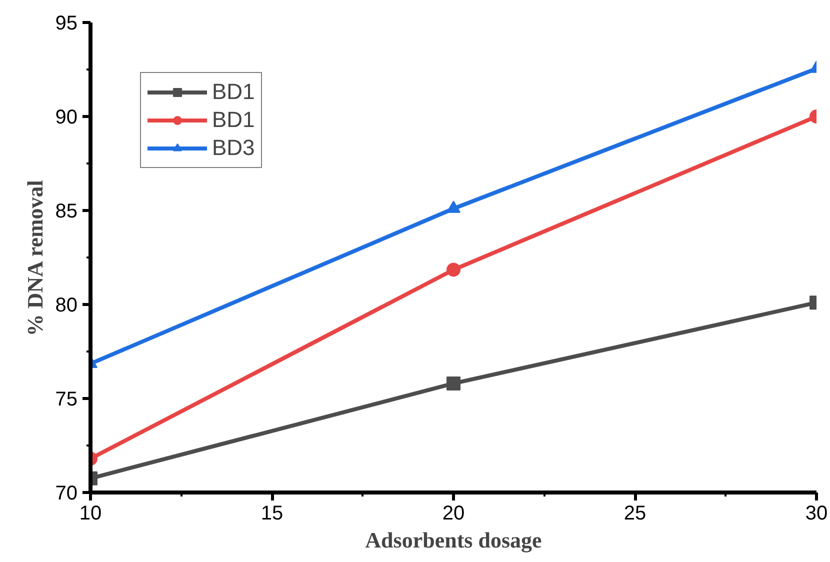  What do you see at coordinates (272, 513) in the screenshot?
I see `x-tick-label: 15` at bounding box center [272, 513].